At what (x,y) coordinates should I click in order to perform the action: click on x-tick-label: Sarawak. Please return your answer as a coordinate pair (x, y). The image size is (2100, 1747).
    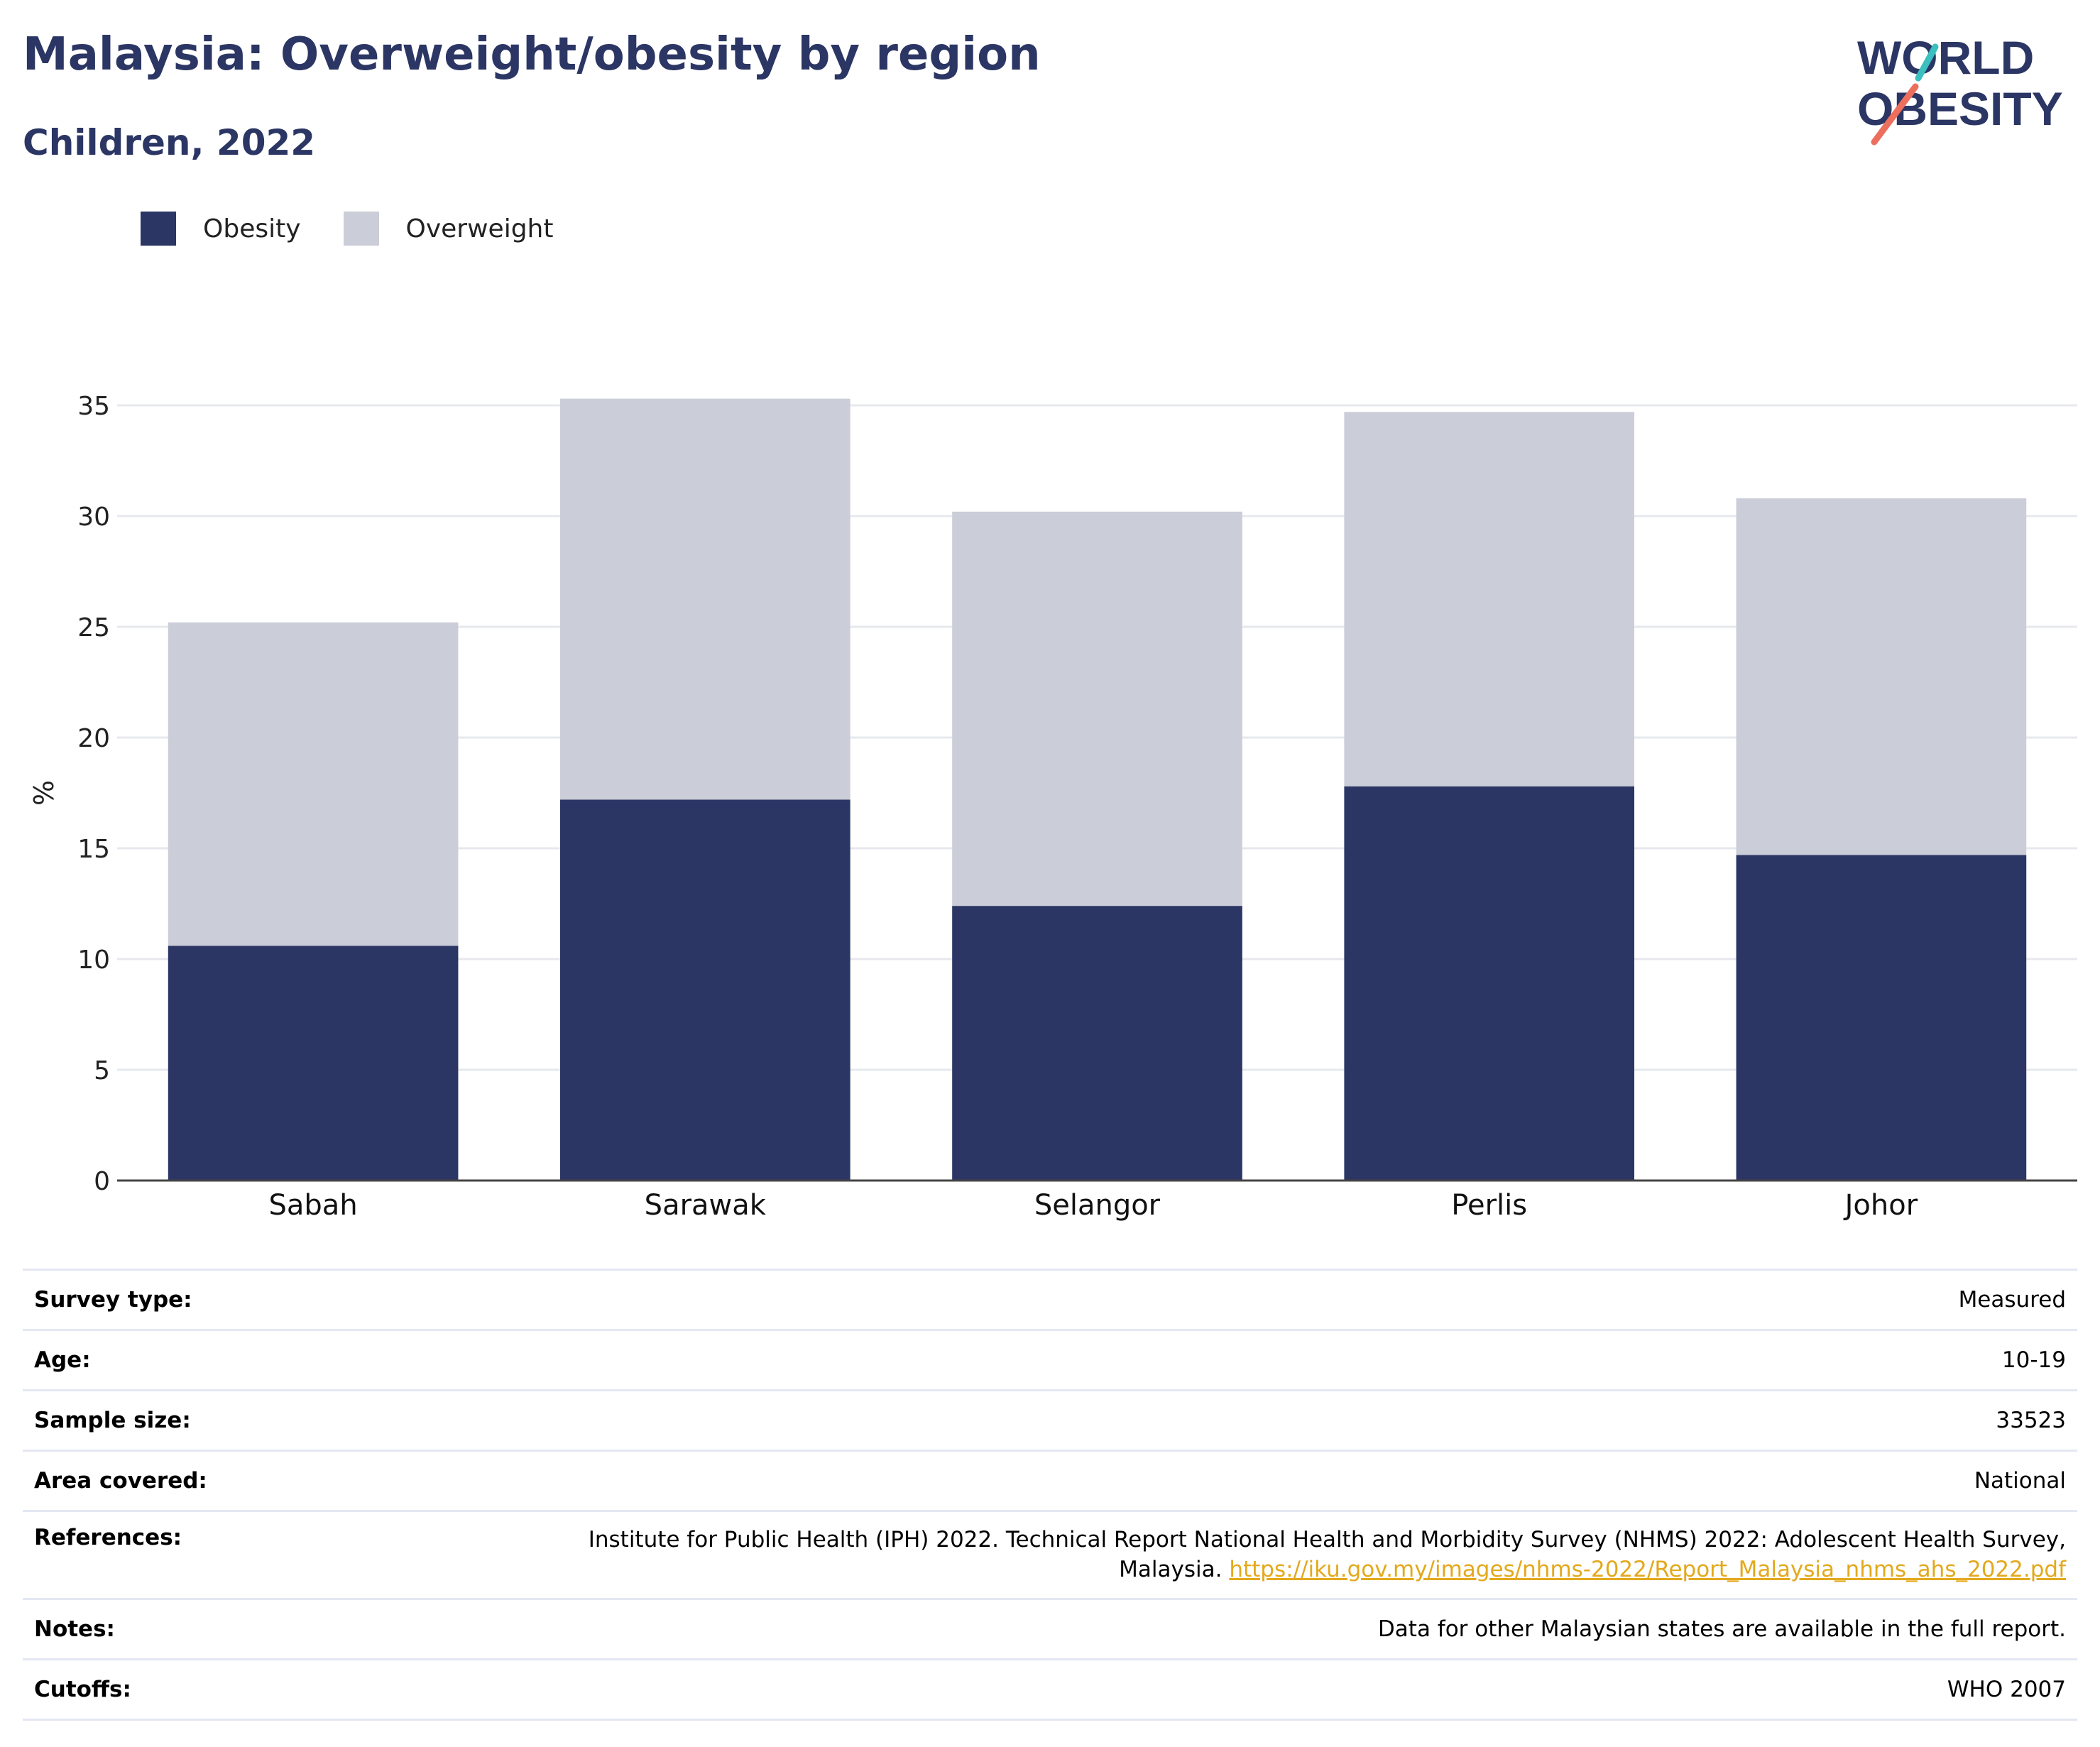
    Looking at the image, I should click on (706, 1205).